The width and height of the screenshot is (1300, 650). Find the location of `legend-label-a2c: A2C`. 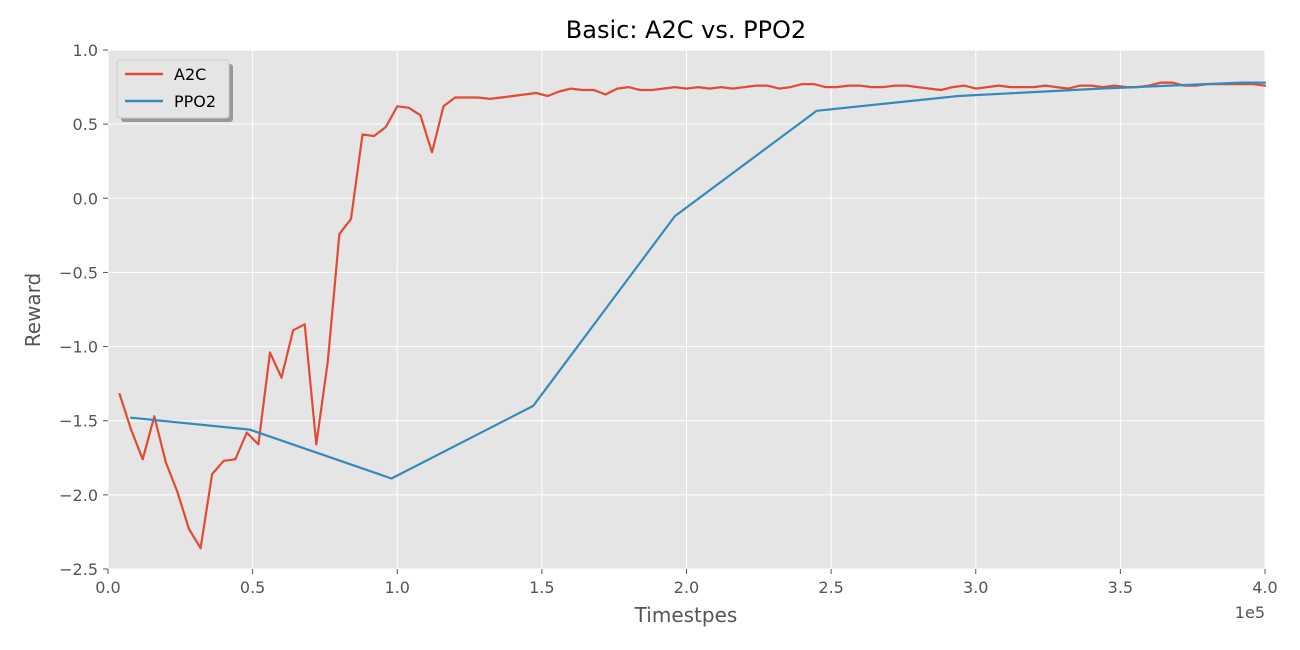

legend-label-a2c: A2C is located at coordinates (190, 74).